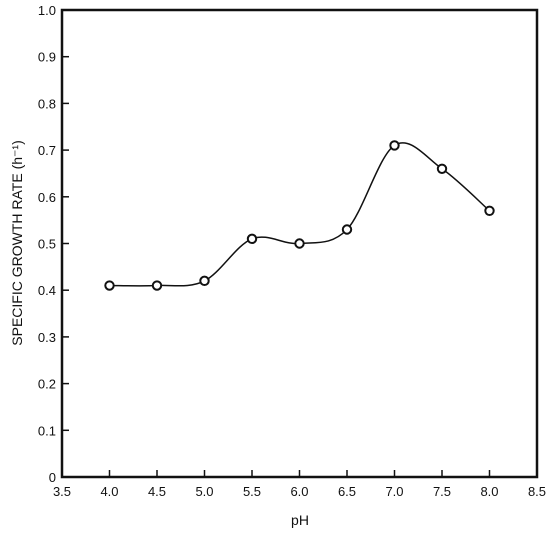 The image size is (553, 533). What do you see at coordinates (394, 491) in the screenshot?
I see `x-tick-label: 7.0` at bounding box center [394, 491].